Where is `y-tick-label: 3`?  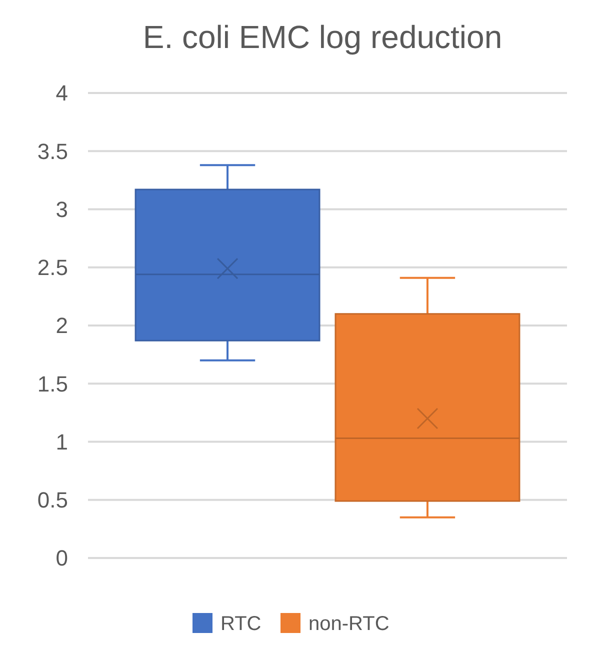
y-tick-label: 3 is located at coordinates (62, 209).